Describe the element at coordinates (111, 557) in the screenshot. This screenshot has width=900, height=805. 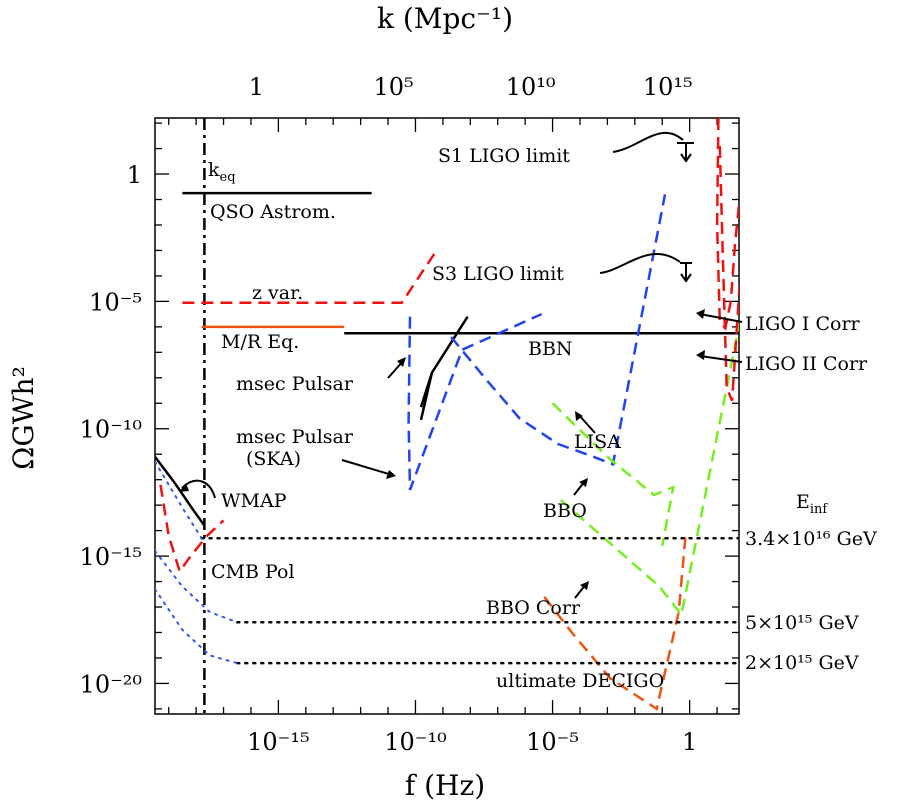
I see `y-tick-label: 10⁻¹⁵` at that location.